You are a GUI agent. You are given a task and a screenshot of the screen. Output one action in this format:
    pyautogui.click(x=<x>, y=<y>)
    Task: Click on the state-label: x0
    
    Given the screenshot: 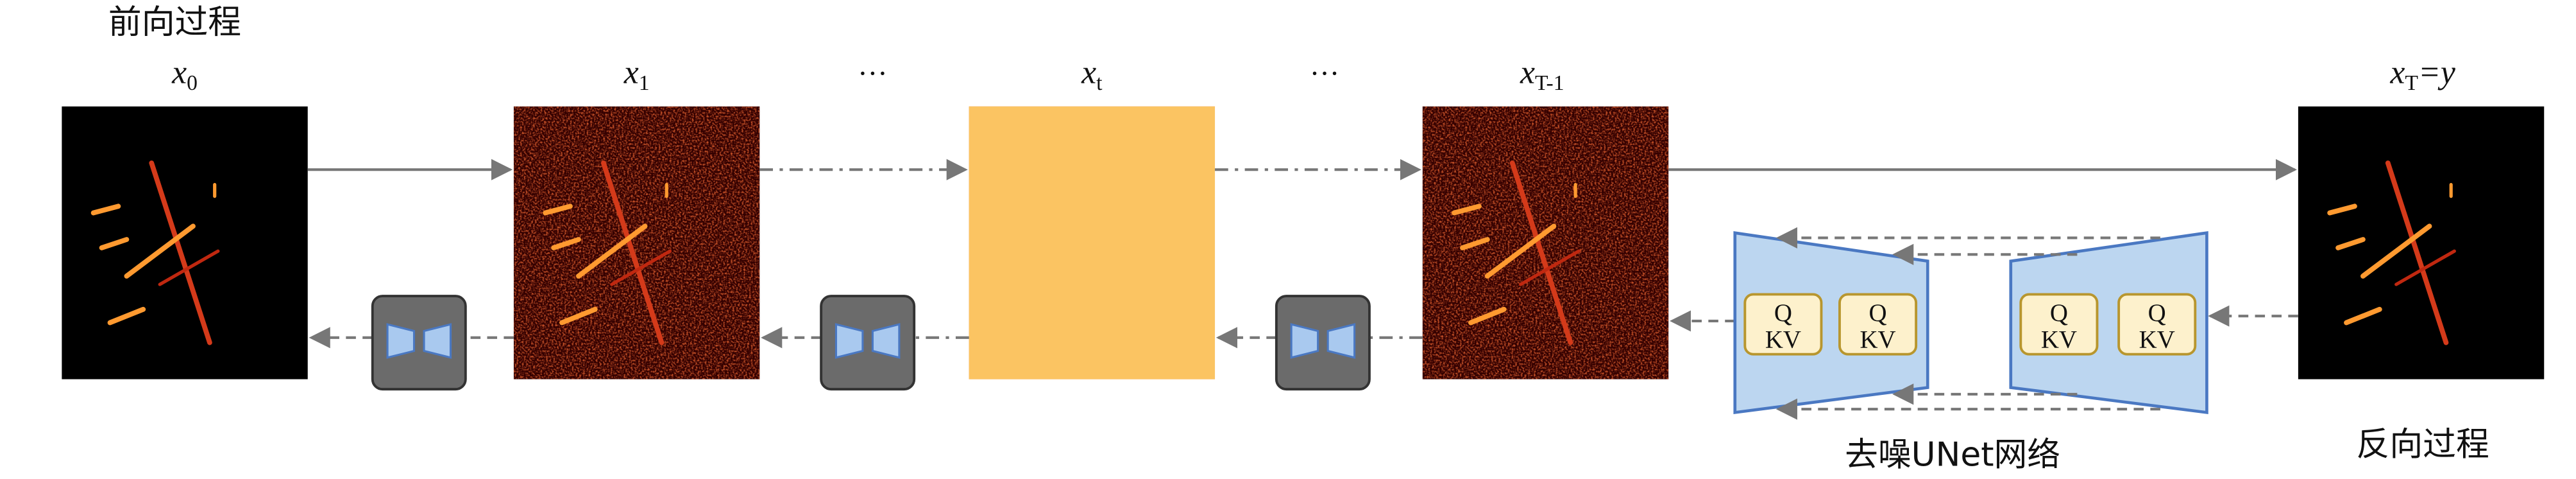 What is the action you would take?
    pyautogui.click(x=184, y=75)
    